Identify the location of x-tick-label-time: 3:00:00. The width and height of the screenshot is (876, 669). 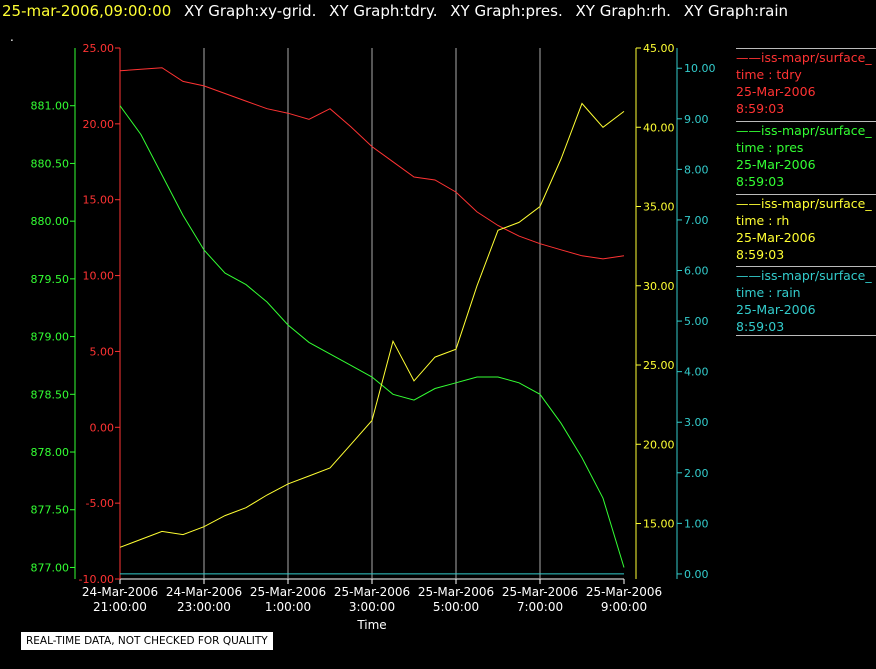
(372, 607).